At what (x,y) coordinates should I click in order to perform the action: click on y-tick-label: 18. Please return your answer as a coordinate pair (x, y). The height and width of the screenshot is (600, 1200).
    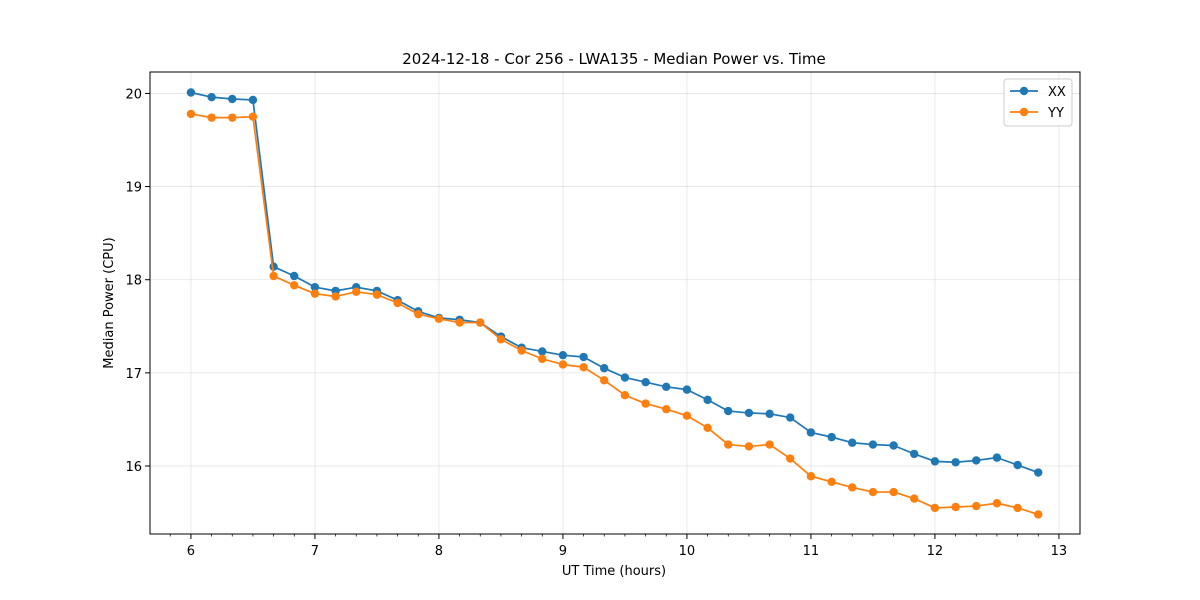
    Looking at the image, I should click on (133, 281).